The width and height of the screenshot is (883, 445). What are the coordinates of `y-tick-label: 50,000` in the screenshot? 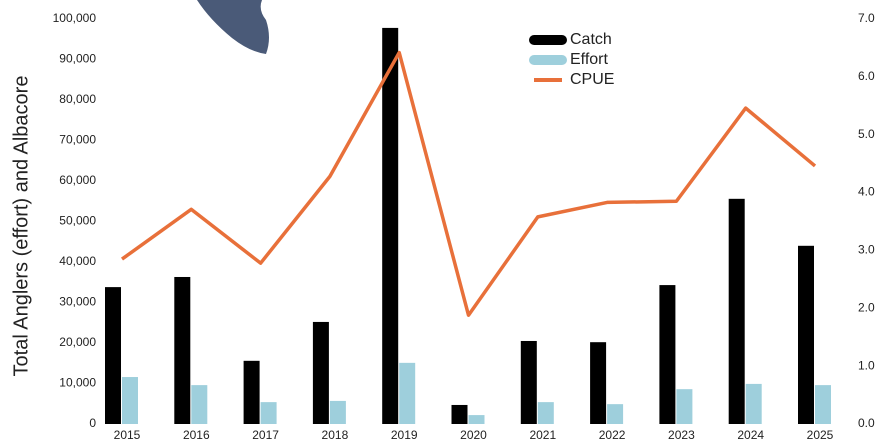 It's located at (77, 221).